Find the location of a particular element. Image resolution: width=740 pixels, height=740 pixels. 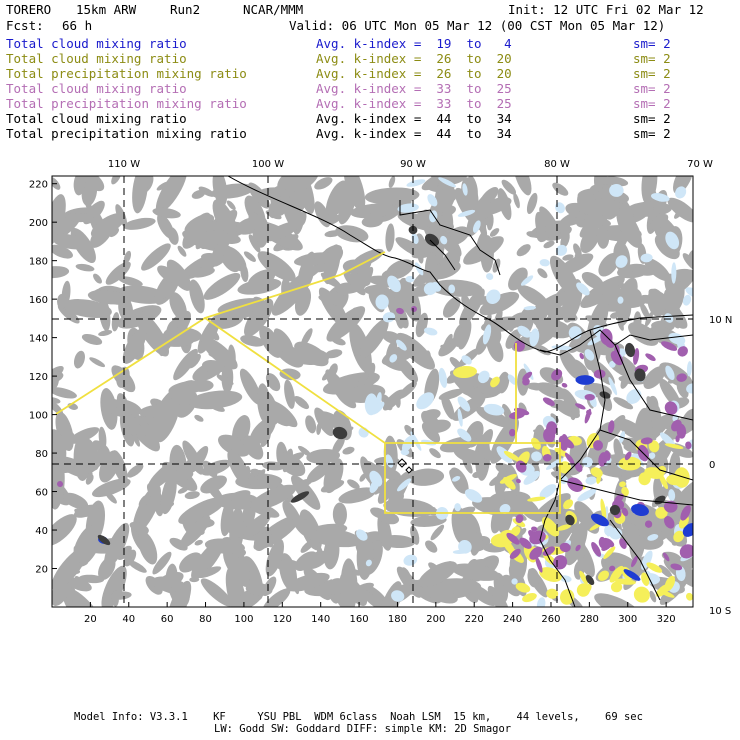

x-tick-label: 200 is located at coordinates (435, 619).